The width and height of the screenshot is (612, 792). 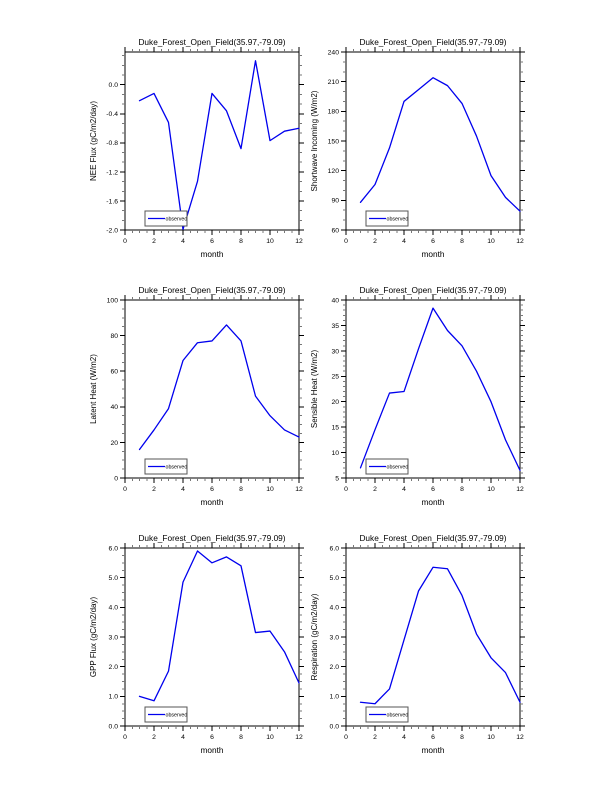 I want to click on y-tick-label: 180, so click(x=334, y=112).